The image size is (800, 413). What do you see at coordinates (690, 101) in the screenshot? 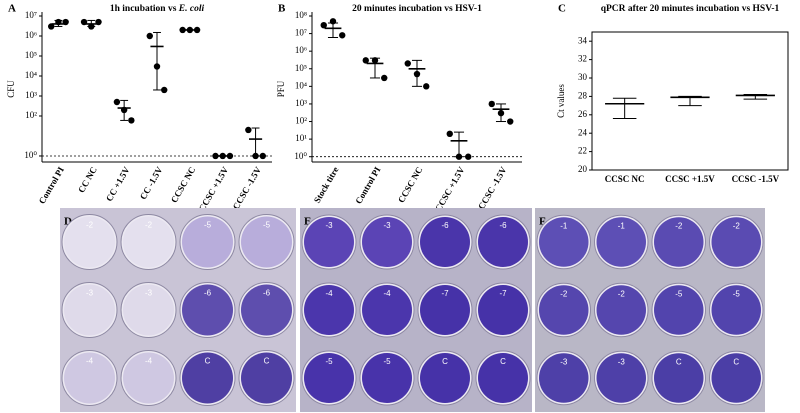
I see `plot-frame` at bounding box center [690, 101].